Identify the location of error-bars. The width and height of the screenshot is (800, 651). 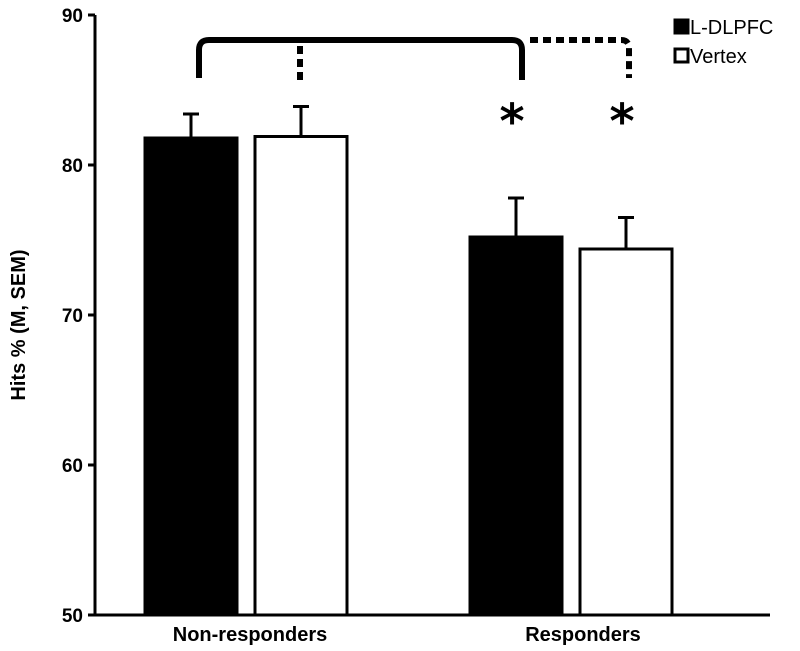
(408, 177).